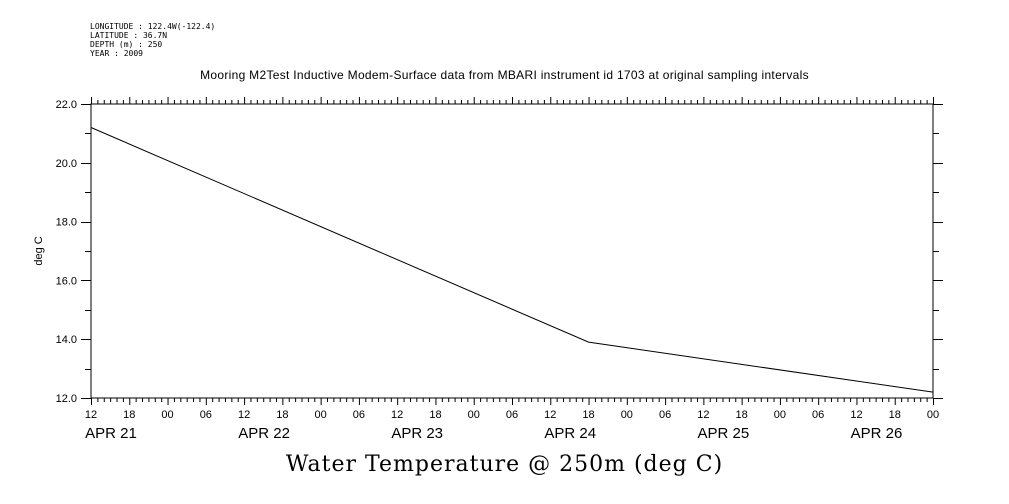  What do you see at coordinates (66, 223) in the screenshot?
I see `y-tick-label: 18.0` at bounding box center [66, 223].